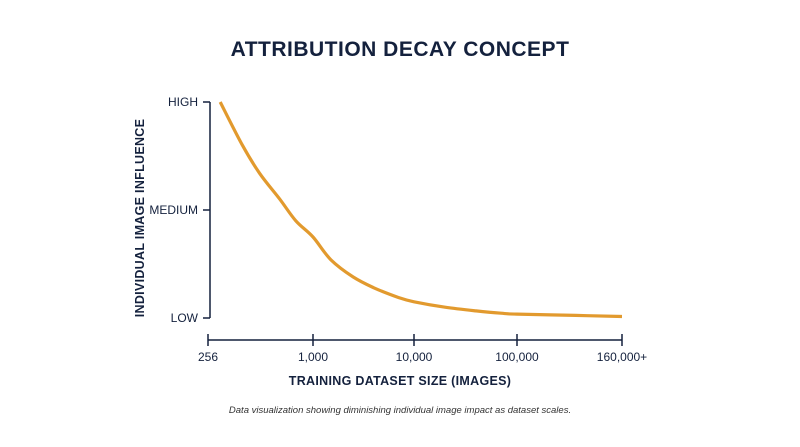  What do you see at coordinates (400, 49) in the screenshot?
I see `chart-title: ATTRIBUTION DECAY CONCEPT` at bounding box center [400, 49].